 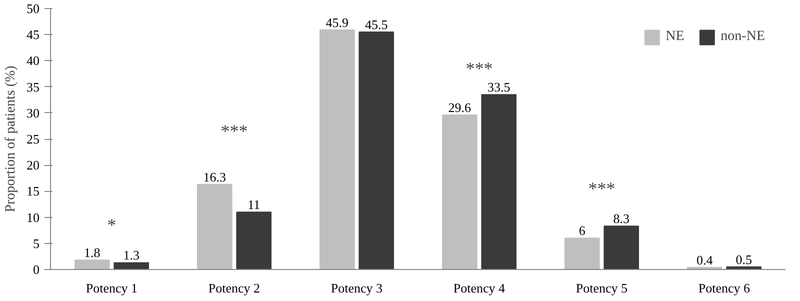 What do you see at coordinates (33, 112) in the screenshot?
I see `y-tick-label: 30` at bounding box center [33, 112].